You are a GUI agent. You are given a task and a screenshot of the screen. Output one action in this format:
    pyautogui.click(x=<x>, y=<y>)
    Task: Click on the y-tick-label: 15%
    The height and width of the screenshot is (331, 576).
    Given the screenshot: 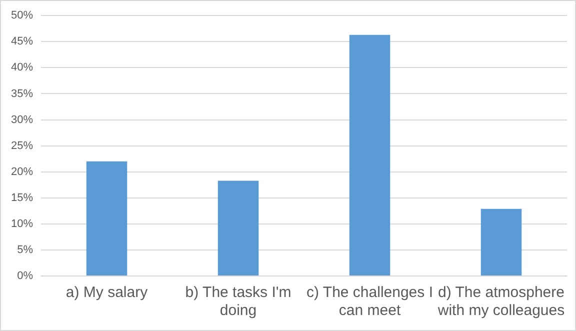 What is the action you would take?
    pyautogui.click(x=22, y=198)
    